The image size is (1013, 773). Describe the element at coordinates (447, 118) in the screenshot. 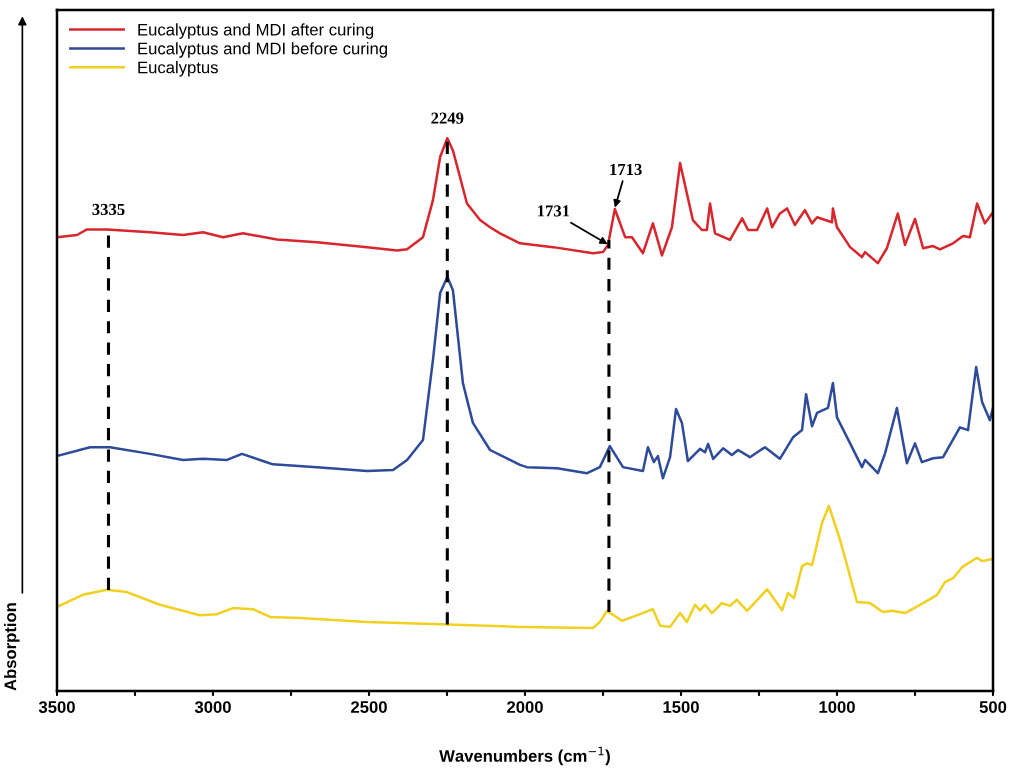

I see `ref-line-label: 2249` at that location.